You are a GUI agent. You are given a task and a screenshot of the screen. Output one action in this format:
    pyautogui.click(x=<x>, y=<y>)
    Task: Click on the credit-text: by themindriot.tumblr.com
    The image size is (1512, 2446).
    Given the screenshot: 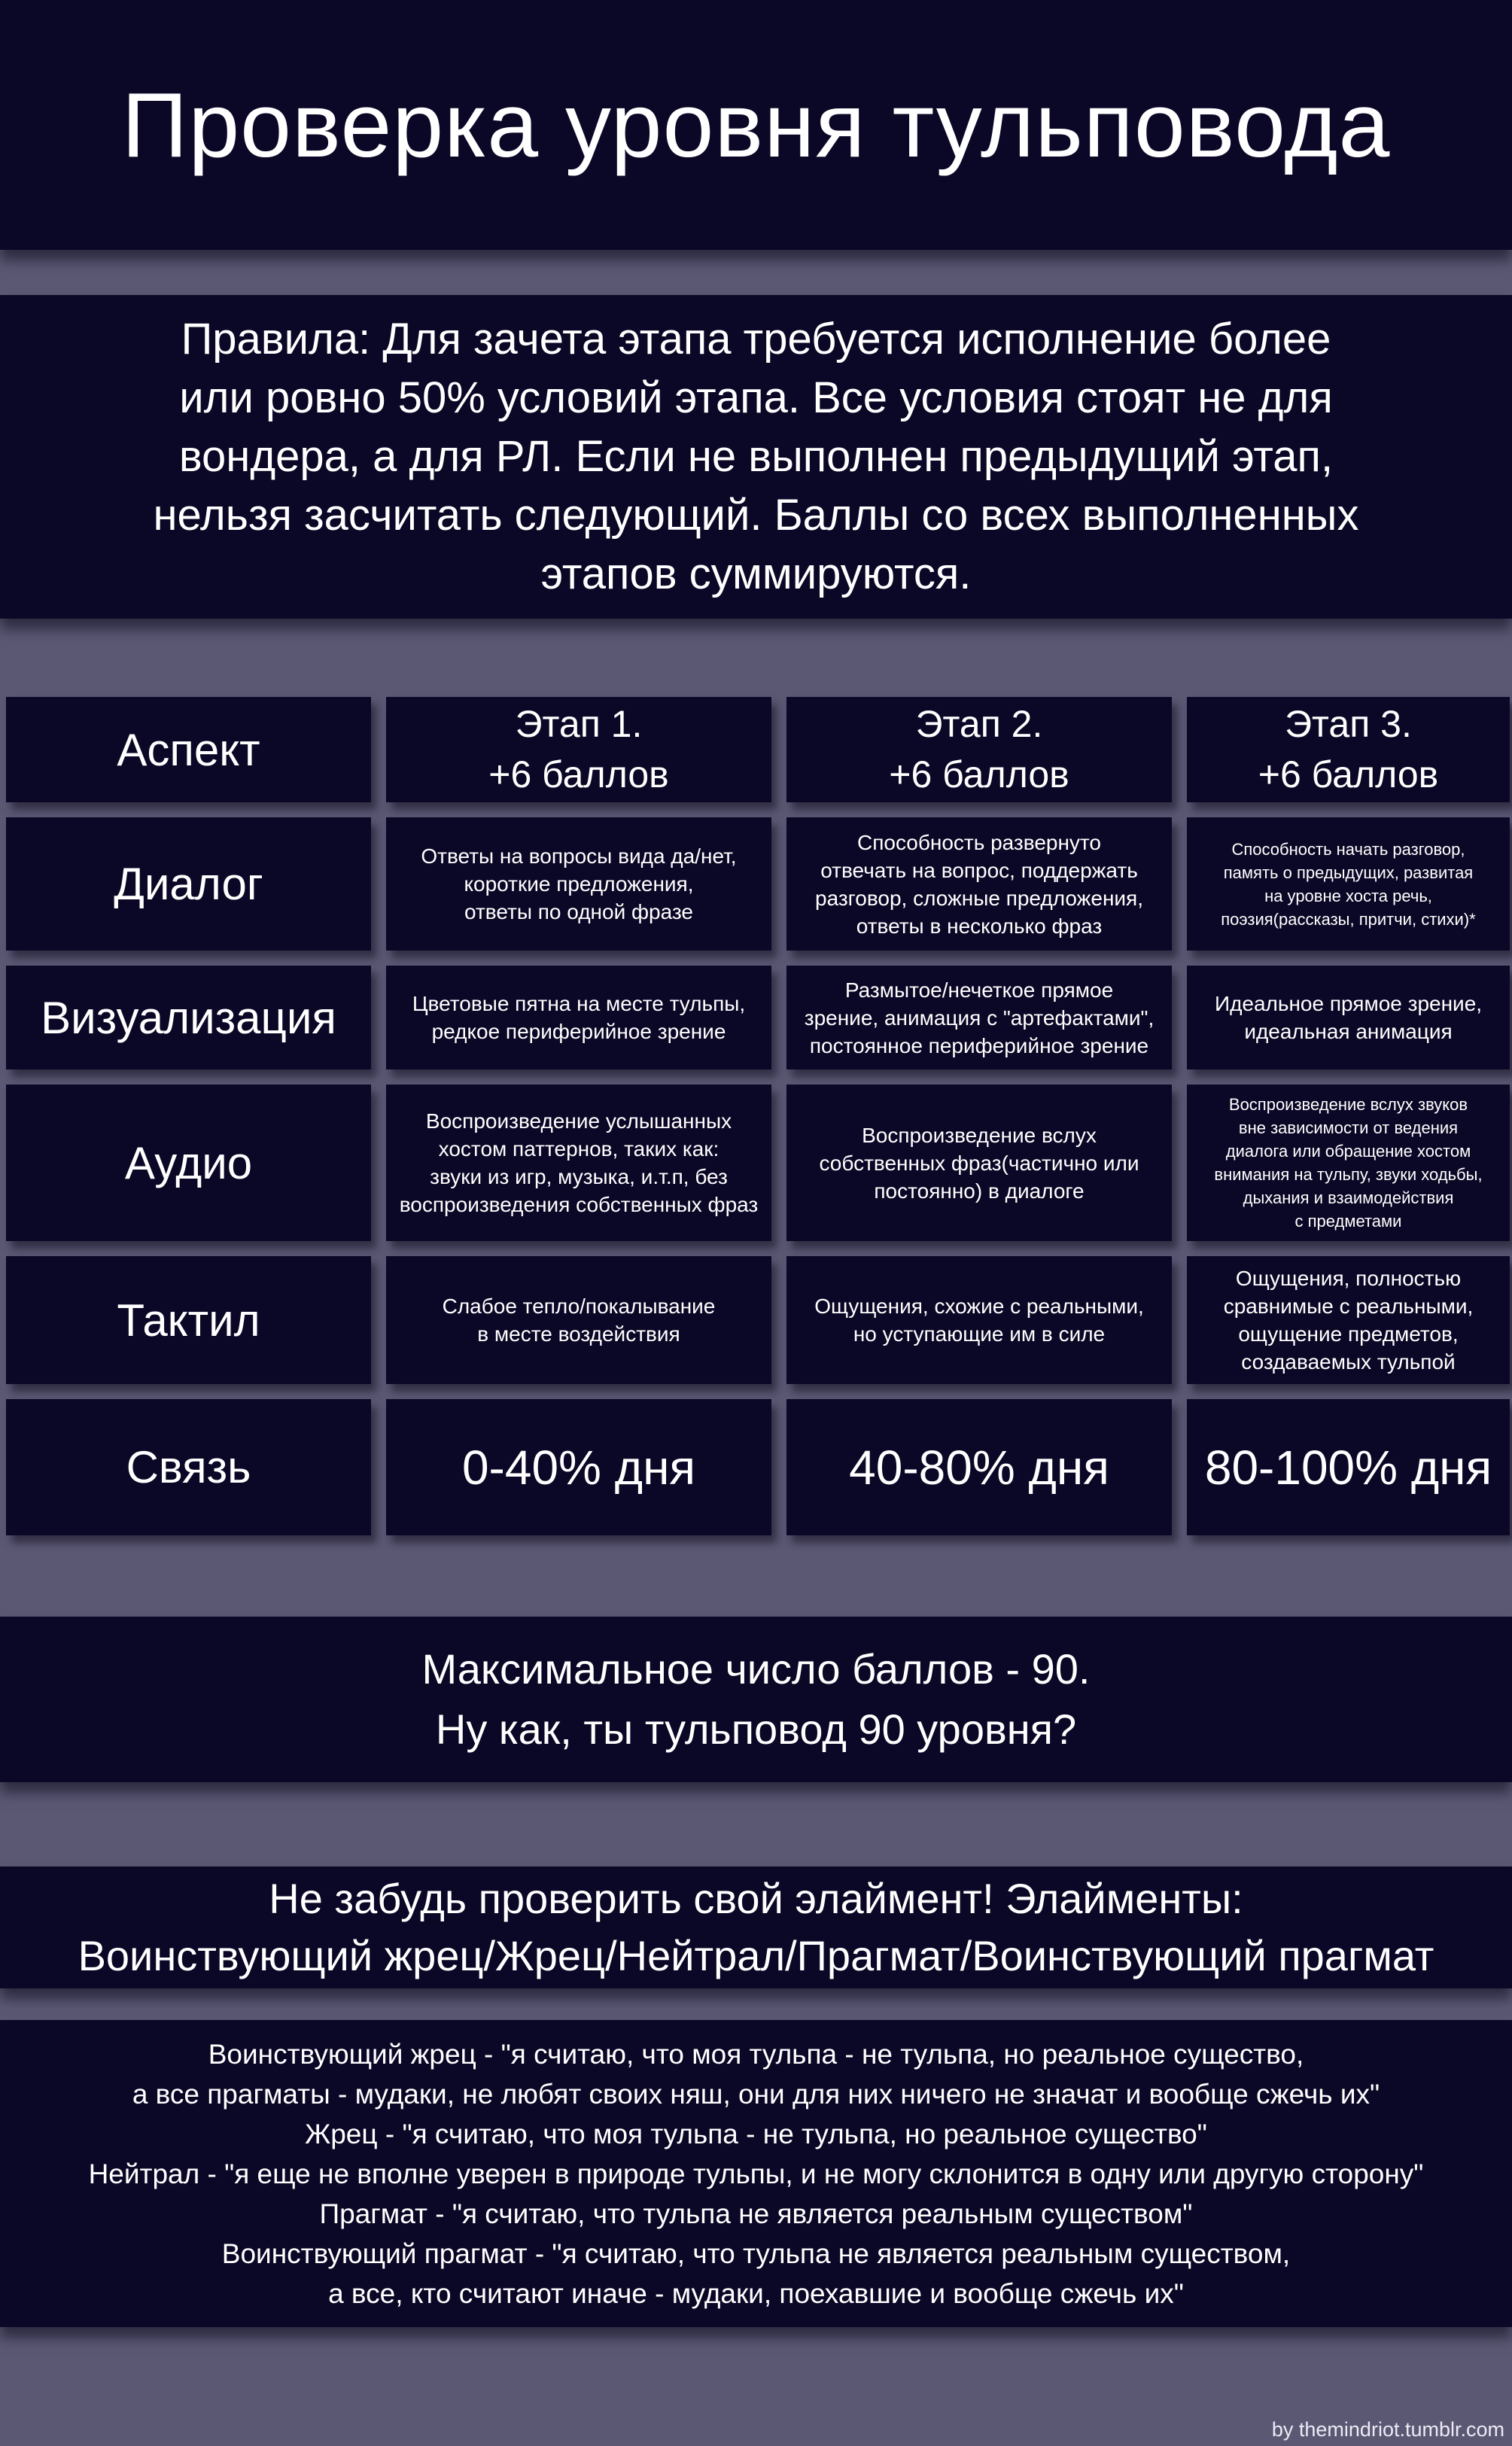 What is the action you would take?
    pyautogui.click(x=1387, y=2429)
    